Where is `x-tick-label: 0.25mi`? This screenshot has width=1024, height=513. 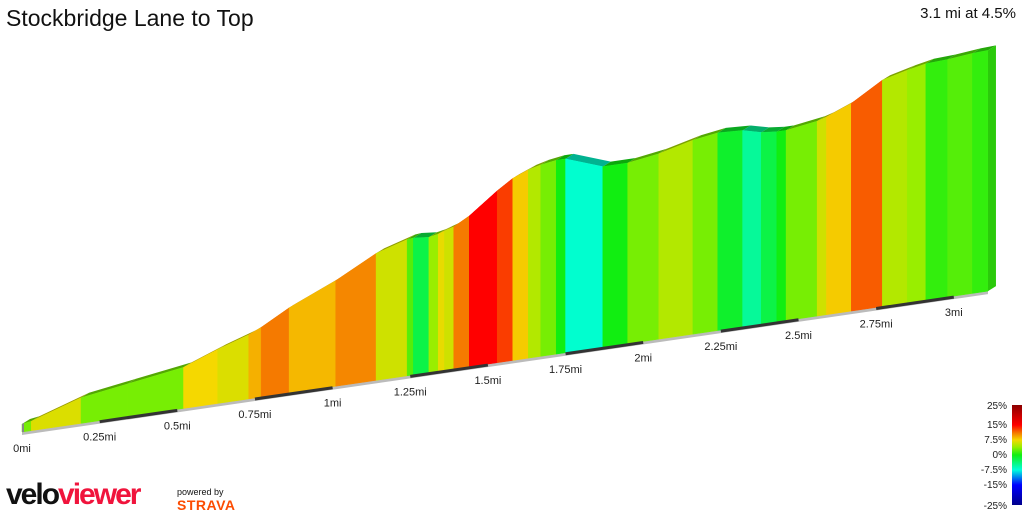 x-tick-label: 0.25mi is located at coordinates (99, 438).